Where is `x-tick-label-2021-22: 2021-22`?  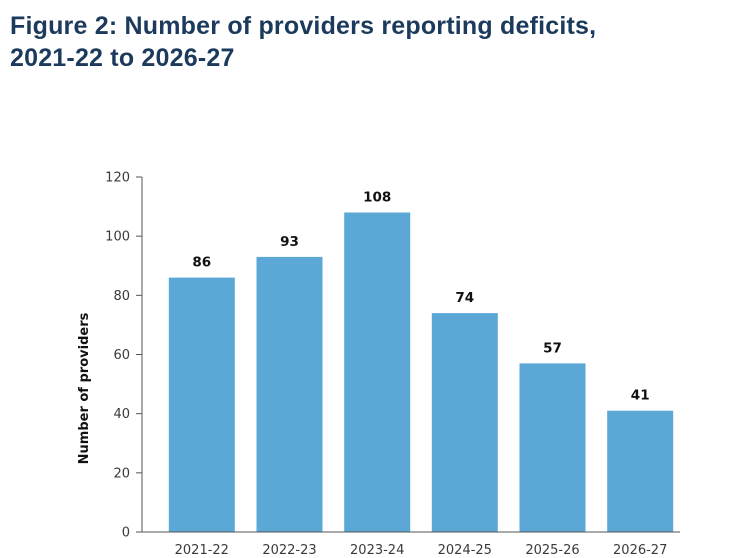 x-tick-label-2021-22: 2021-22 is located at coordinates (202, 550).